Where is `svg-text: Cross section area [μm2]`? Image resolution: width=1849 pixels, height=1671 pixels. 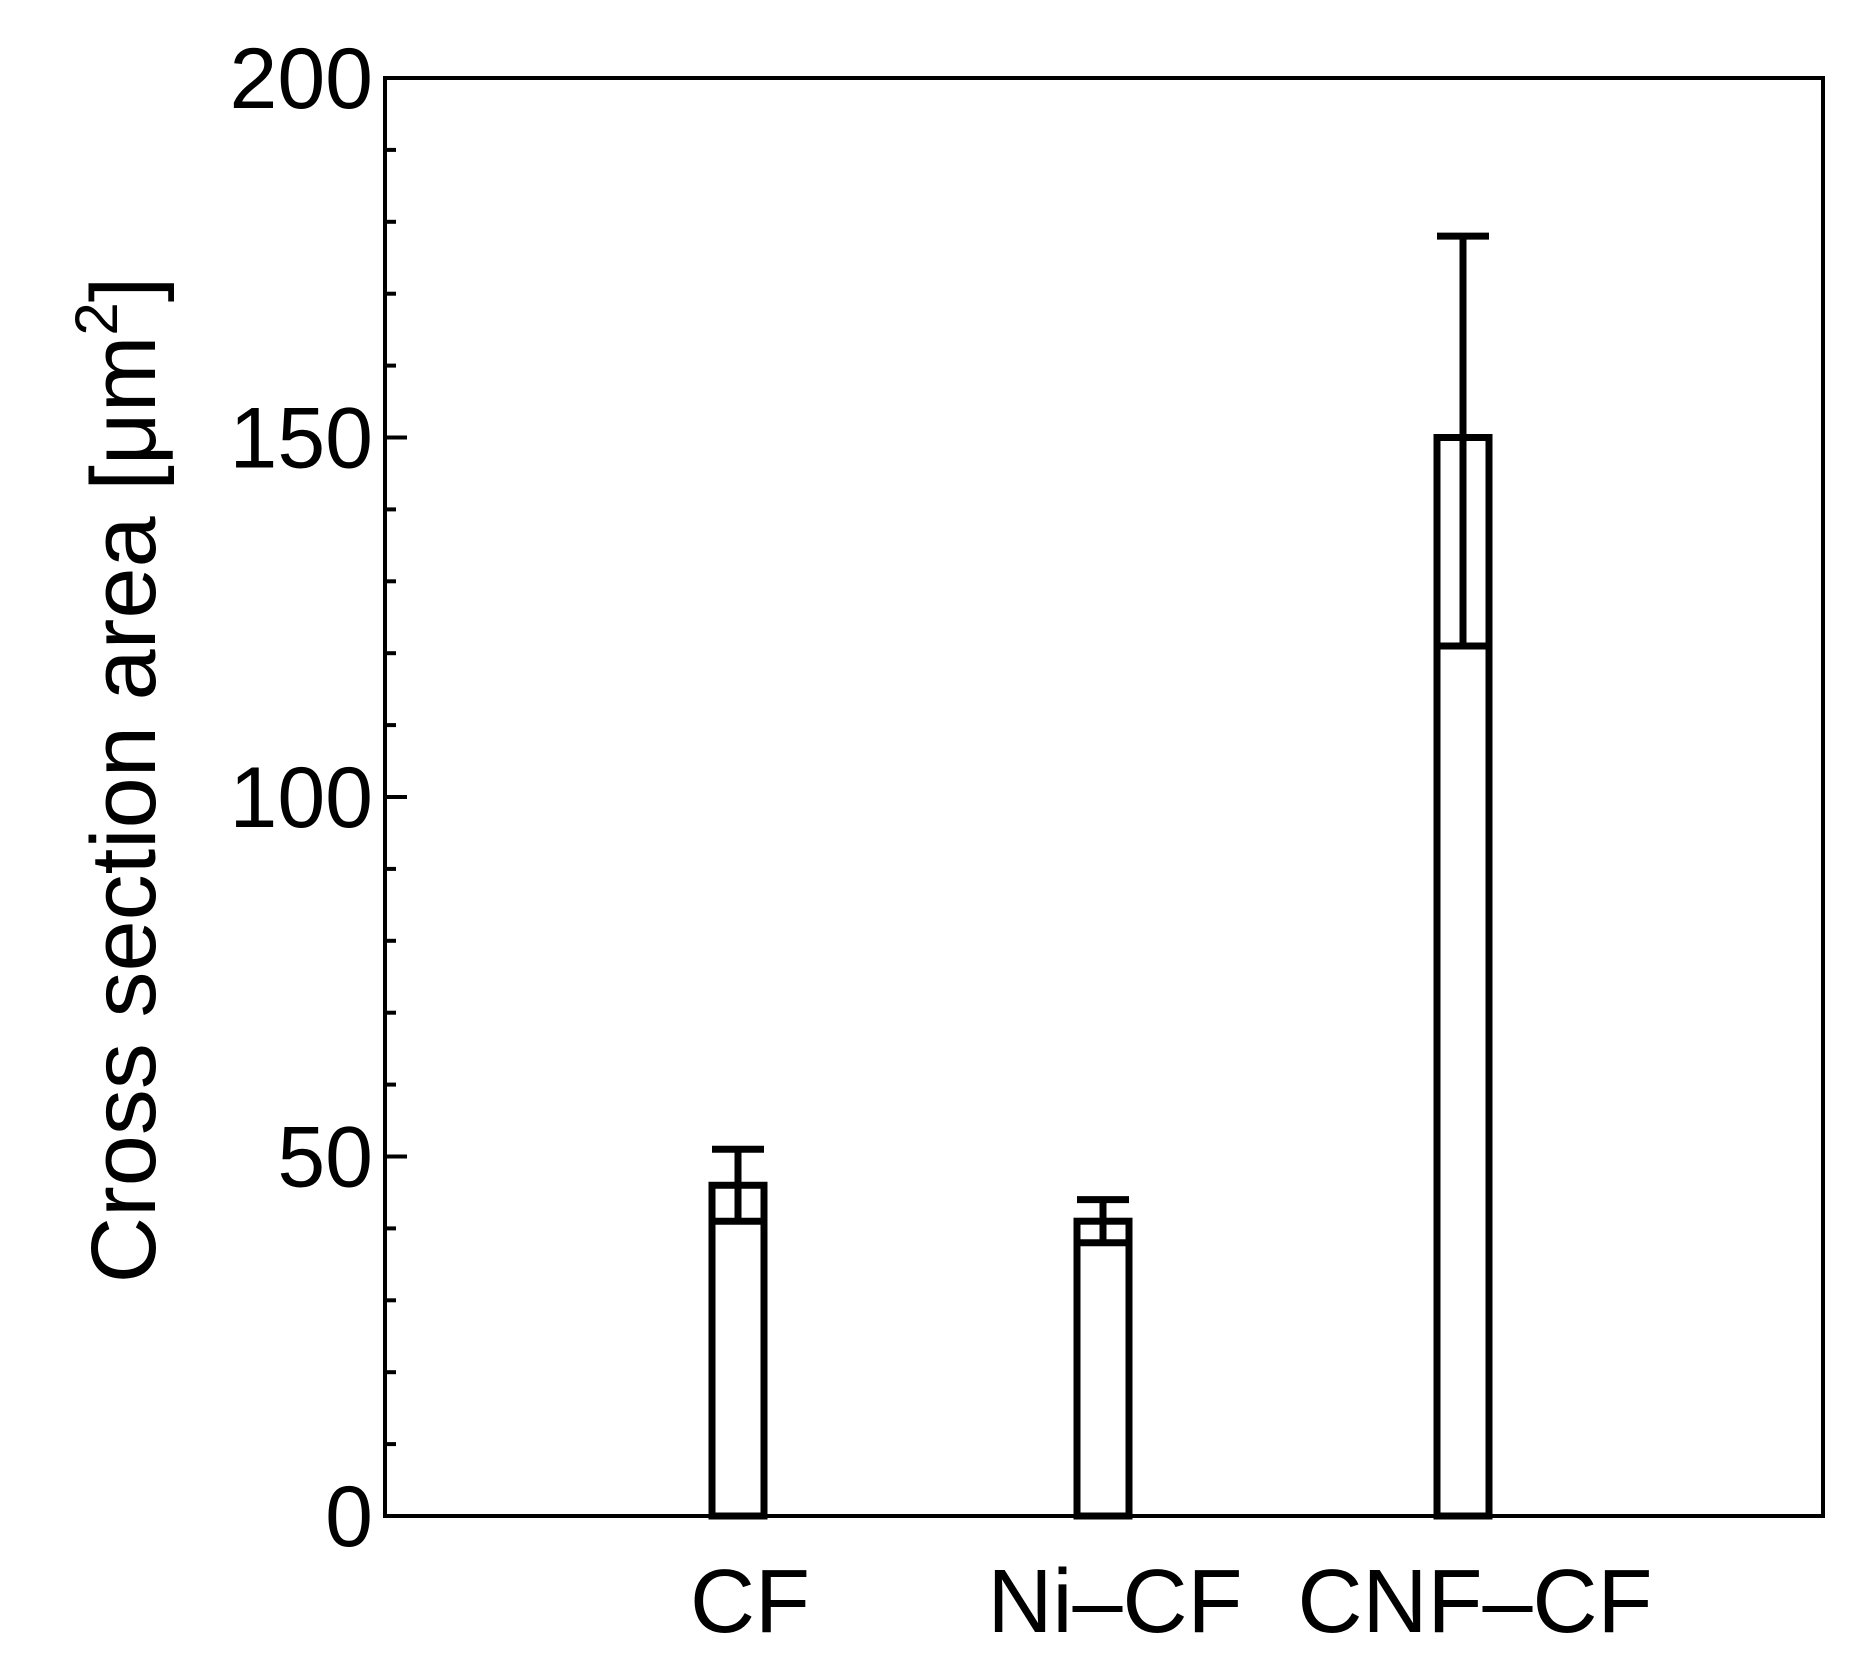 svg-text: Cross section area [μm2] is located at coordinates (119, 780).